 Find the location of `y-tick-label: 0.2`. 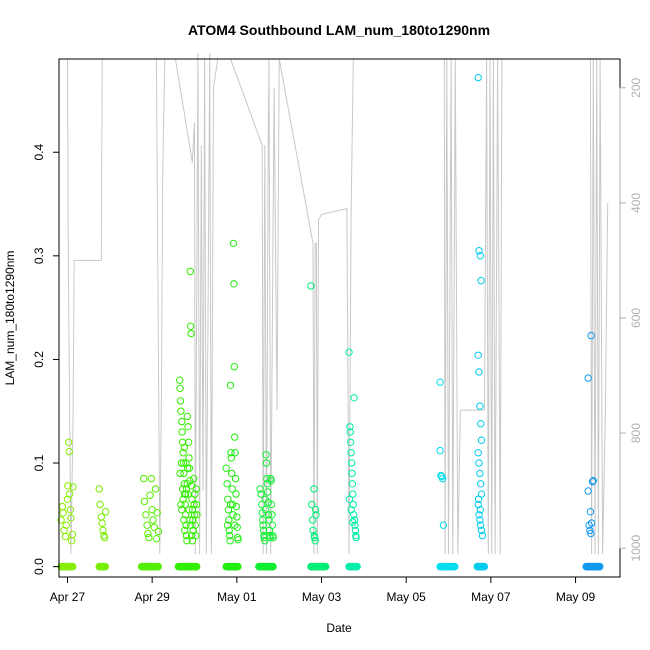

y-tick-label: 0.2 is located at coordinates (39, 359).